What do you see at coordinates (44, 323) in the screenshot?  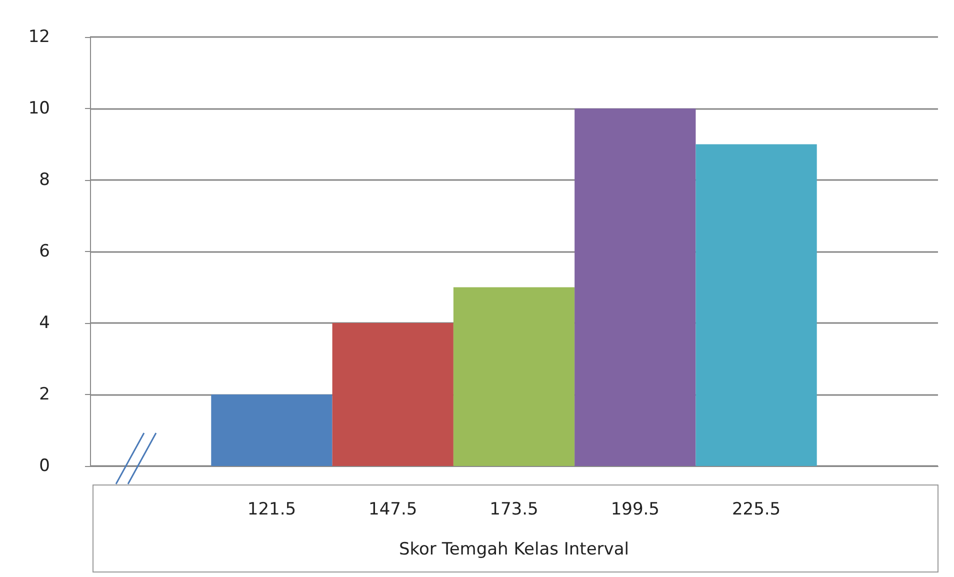 I see `y-tick-label: 4` at bounding box center [44, 323].